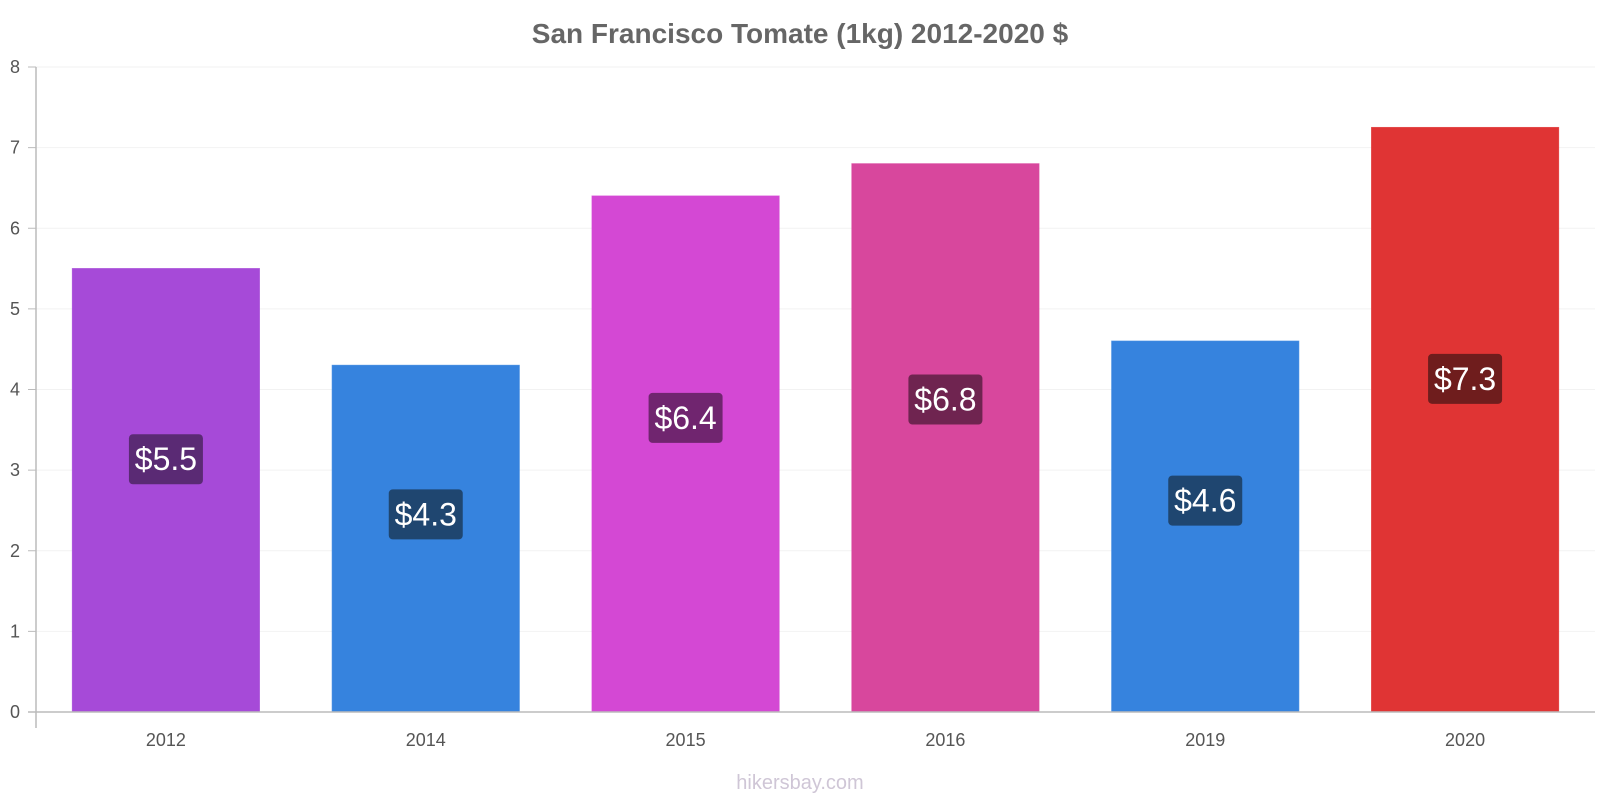 This screenshot has width=1600, height=800. I want to click on bar-2019, so click(1205, 526).